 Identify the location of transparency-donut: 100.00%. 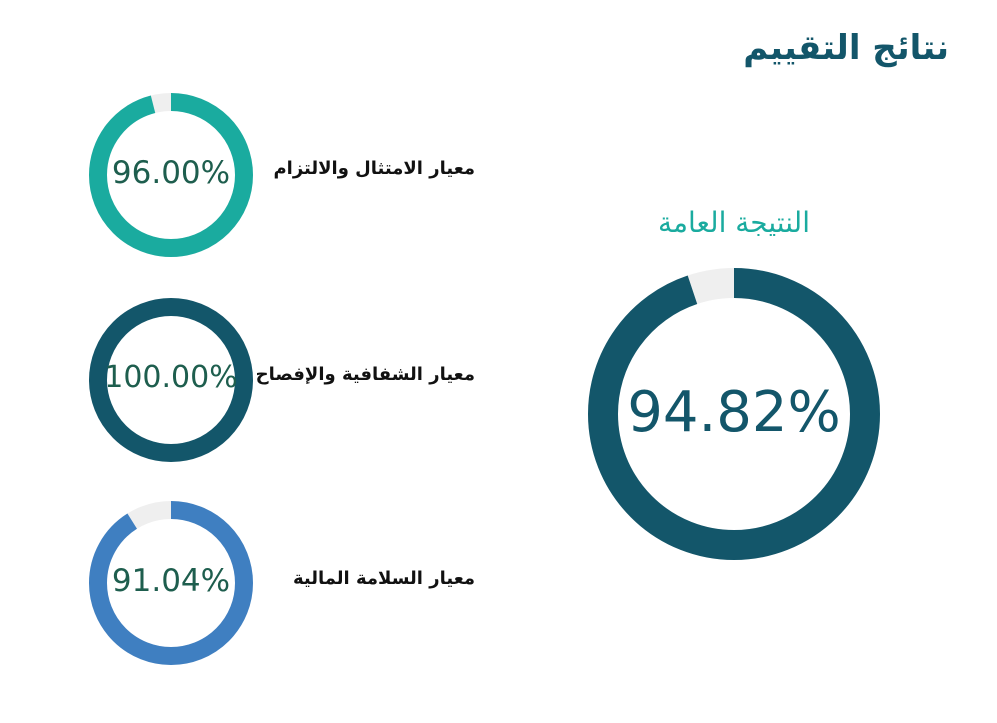
(171, 380).